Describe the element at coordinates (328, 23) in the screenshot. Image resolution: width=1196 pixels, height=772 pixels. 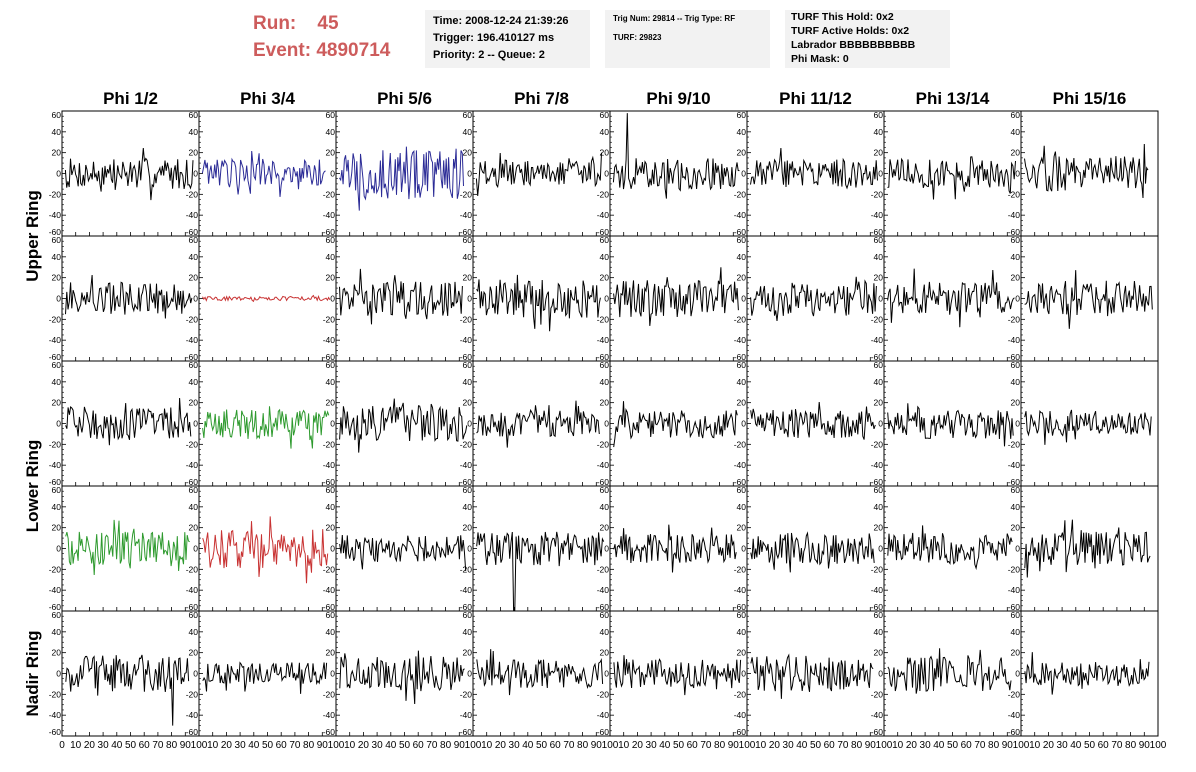
I see `run-value: 45` at that location.